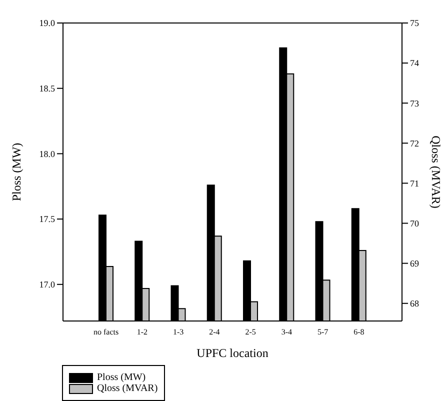 The width and height of the screenshot is (442, 401). What do you see at coordinates (414, 183) in the screenshot?
I see `y2-tick-label: 71` at bounding box center [414, 183].